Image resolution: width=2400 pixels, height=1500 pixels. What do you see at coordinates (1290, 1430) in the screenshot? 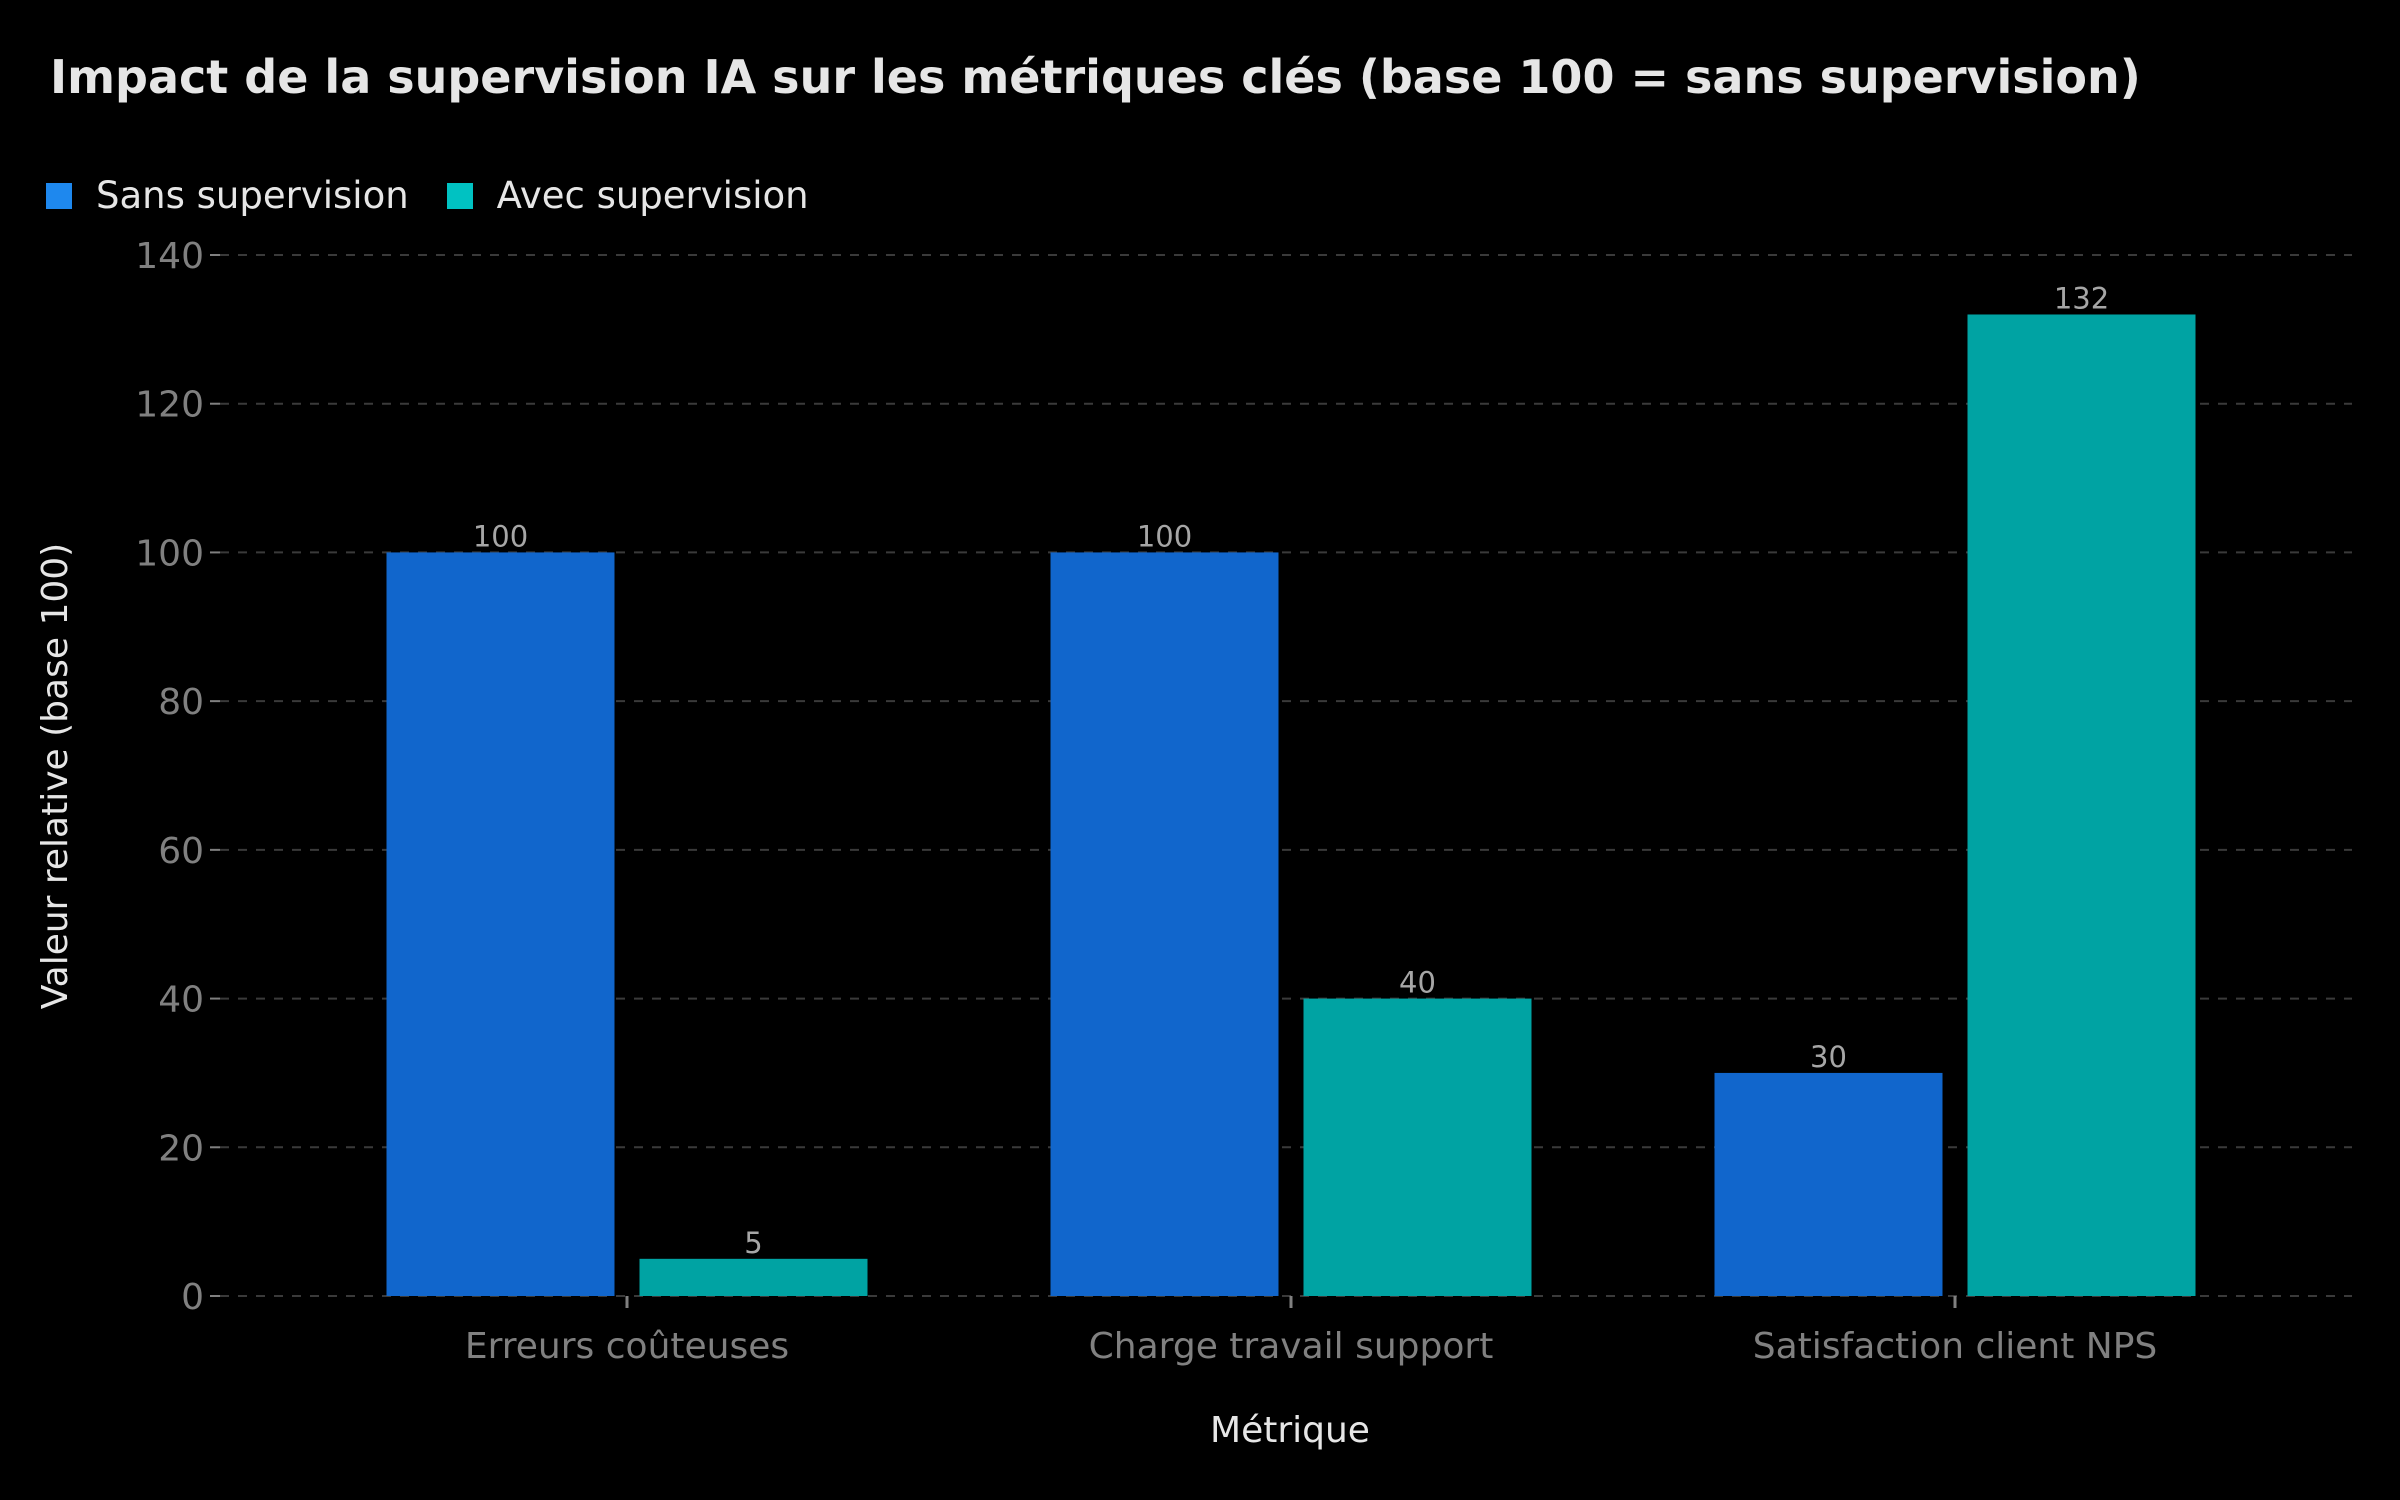
I see `x-axis-title: Métrique` at bounding box center [1290, 1430].